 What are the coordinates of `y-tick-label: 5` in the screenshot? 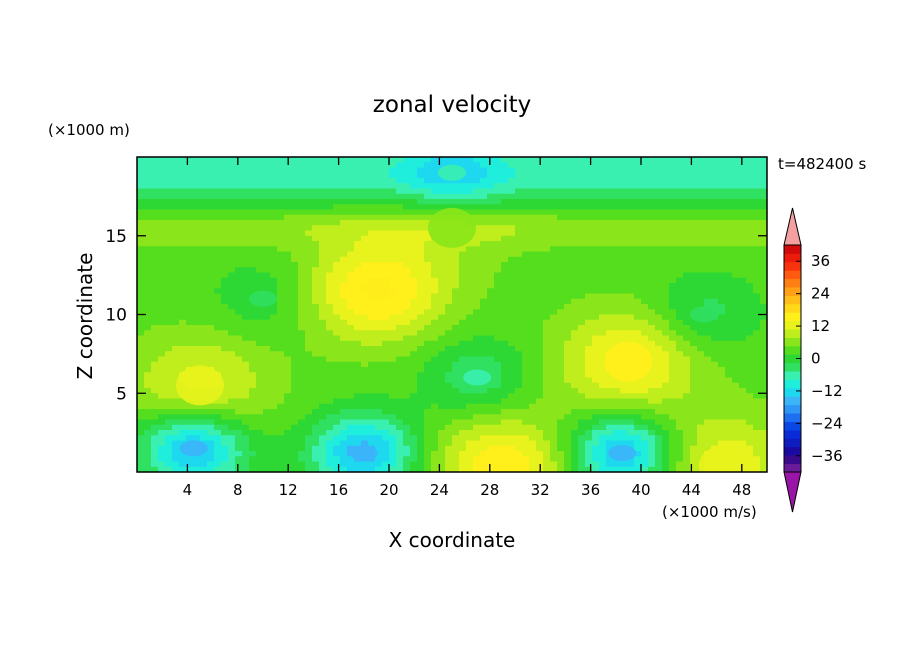 It's located at (121, 394).